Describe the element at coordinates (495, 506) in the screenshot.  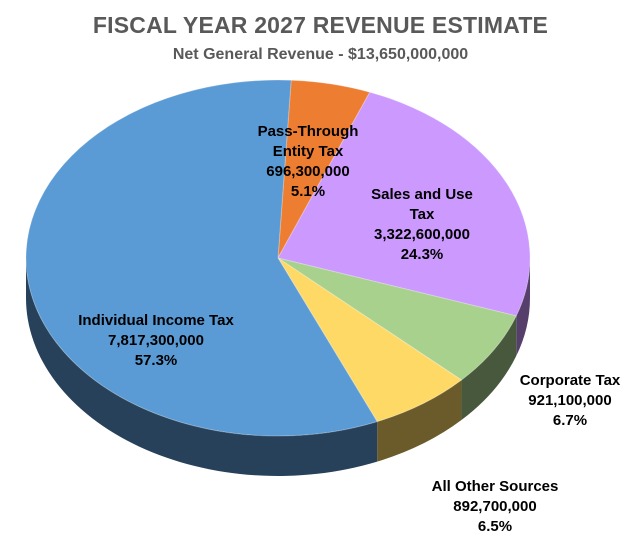
I see `slice-label-all-other-sources: All Other Sources 892,700,000 6.5%` at that location.